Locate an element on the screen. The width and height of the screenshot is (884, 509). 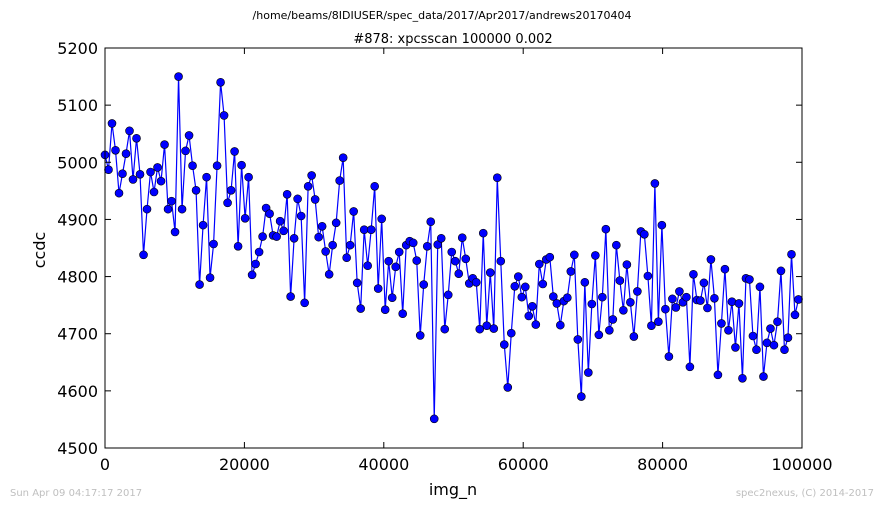
x-axis-label: img_n is located at coordinates (453, 490).